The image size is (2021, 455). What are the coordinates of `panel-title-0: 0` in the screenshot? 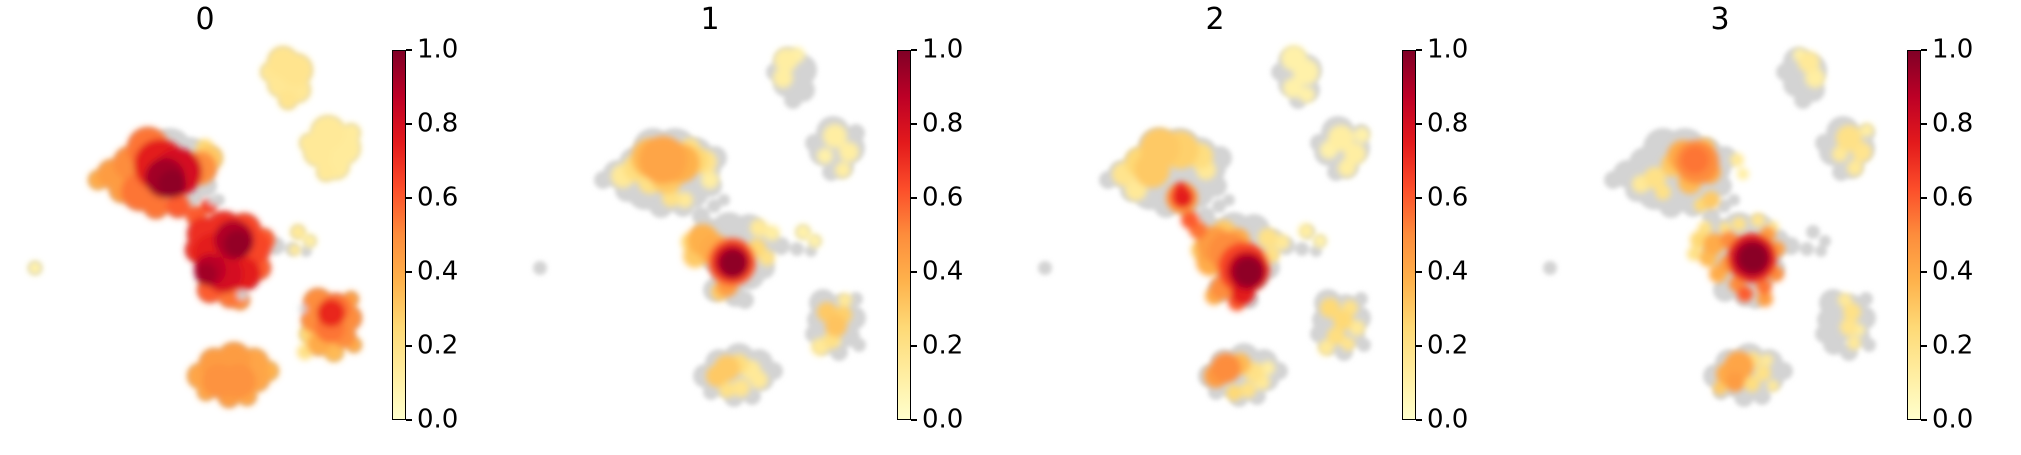 It's located at (205, 19).